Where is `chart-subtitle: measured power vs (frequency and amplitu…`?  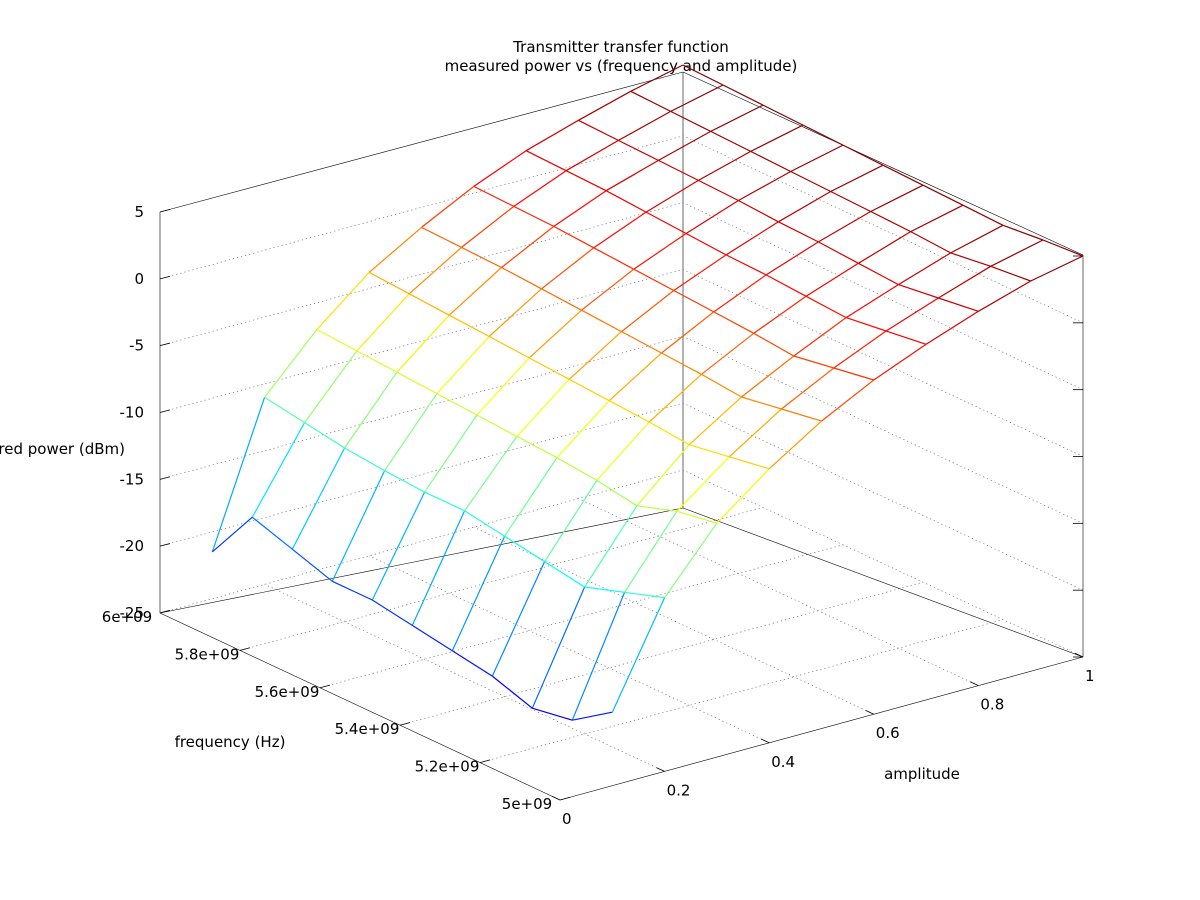 chart-subtitle: measured power vs (frequency and amplitu… is located at coordinates (621, 66).